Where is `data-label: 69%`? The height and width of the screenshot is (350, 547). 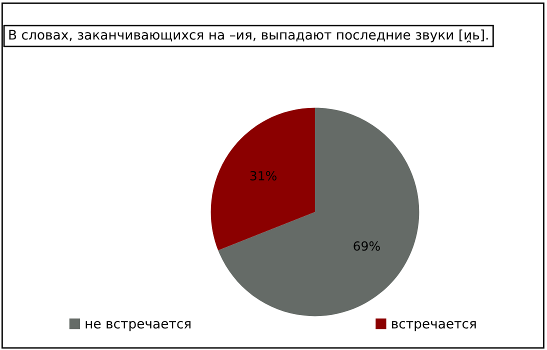 data-label: 69% is located at coordinates (367, 246).